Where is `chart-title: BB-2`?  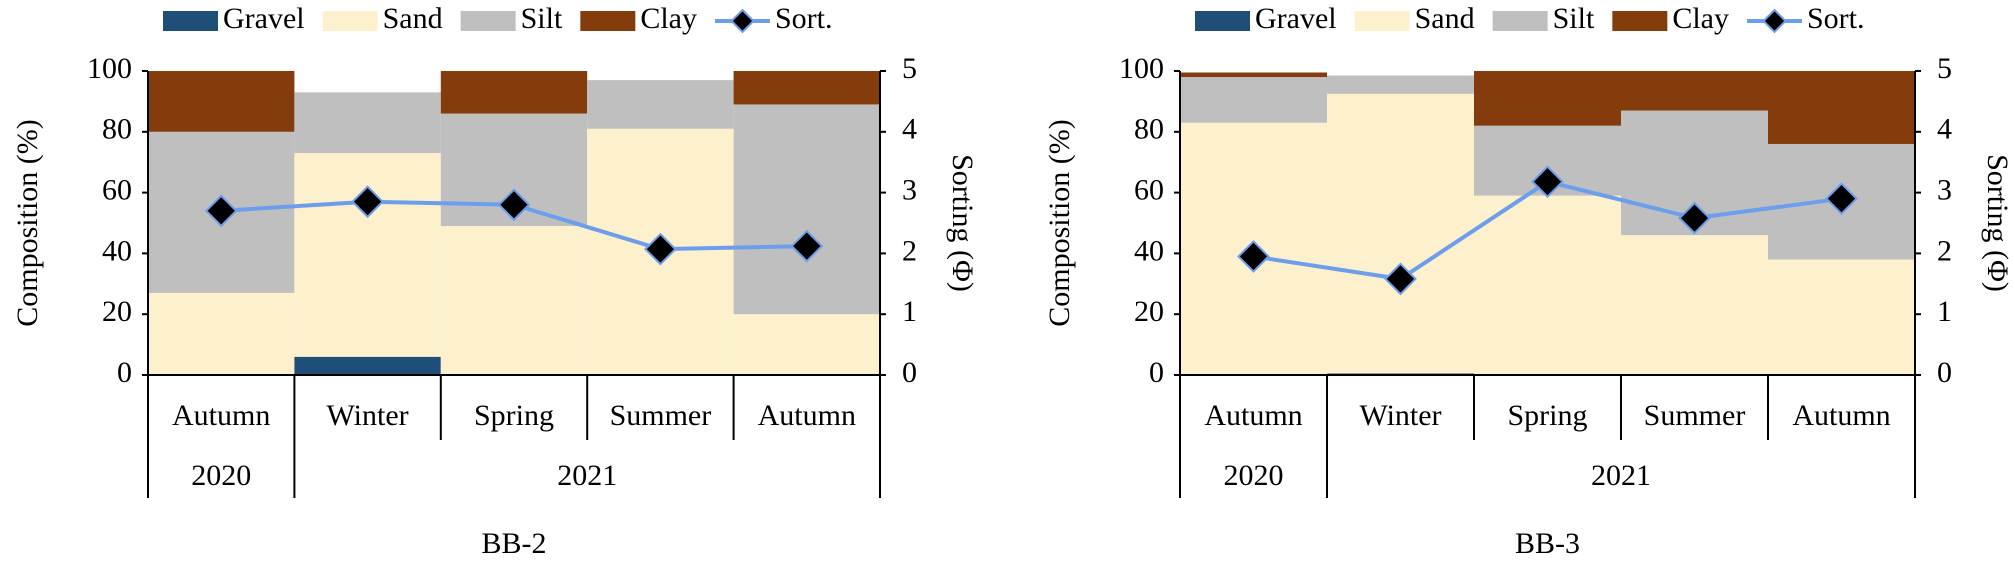
chart-title: BB-2 is located at coordinates (513, 543).